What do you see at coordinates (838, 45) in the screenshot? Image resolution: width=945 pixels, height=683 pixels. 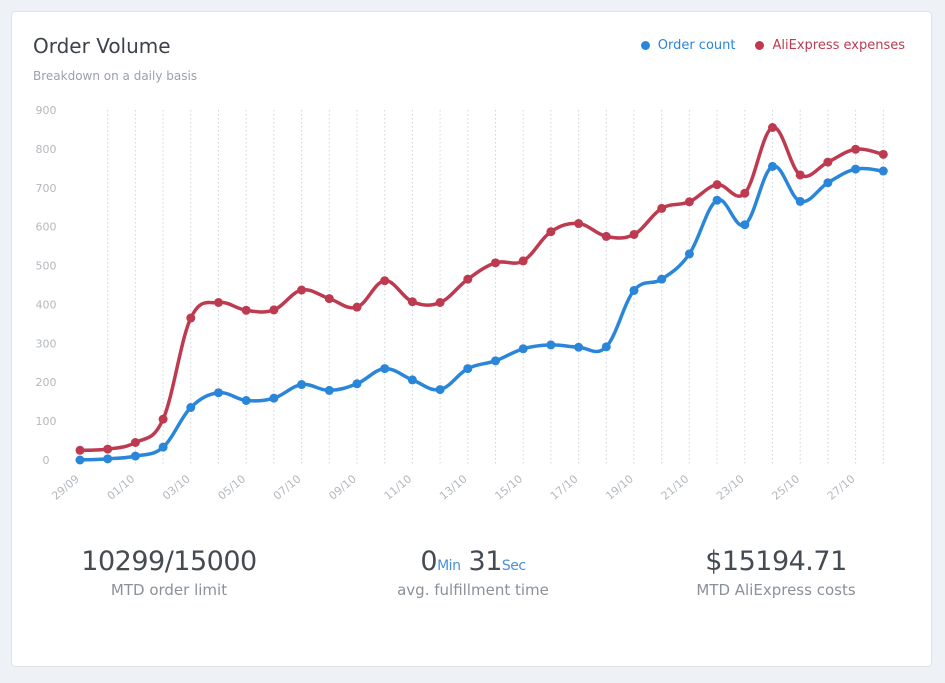 I see `legend-label-aliexpress-expenses: AliExpress expenses` at bounding box center [838, 45].